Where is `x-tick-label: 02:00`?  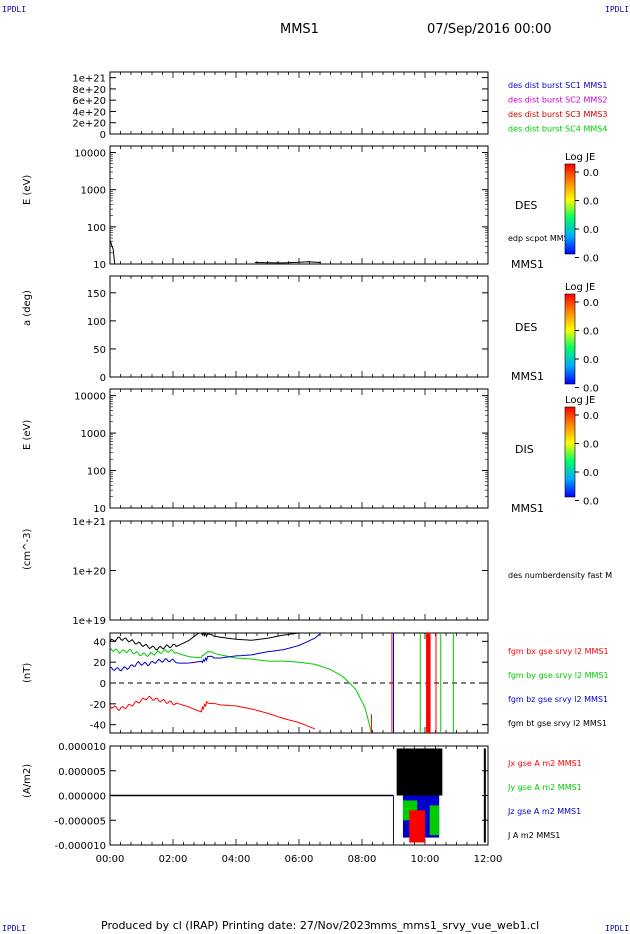
x-tick-label: 02:00 is located at coordinates (173, 859).